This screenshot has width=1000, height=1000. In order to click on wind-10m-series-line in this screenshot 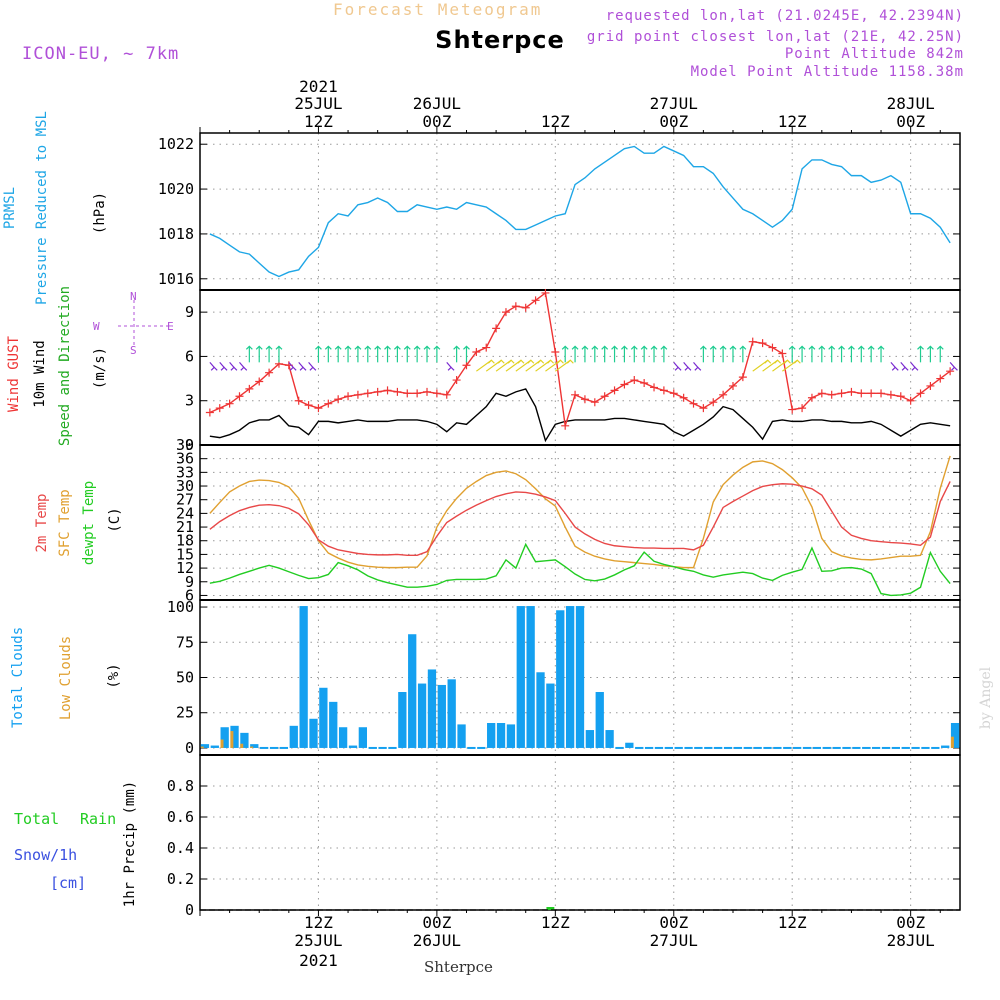, I will do `click(580, 415)`.